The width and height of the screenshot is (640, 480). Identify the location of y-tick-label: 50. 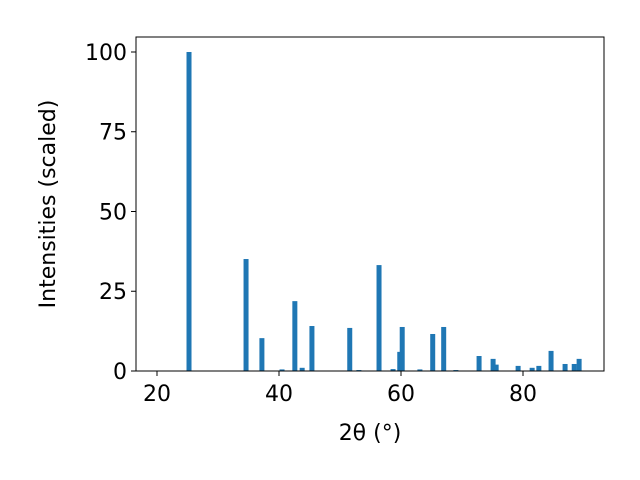
(113, 212).